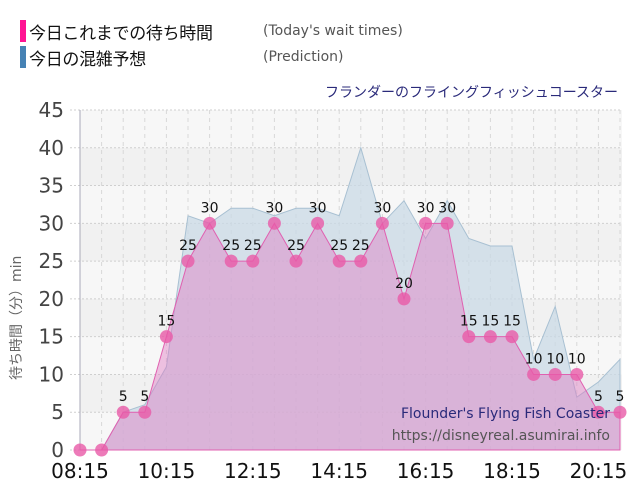  Describe the element at coordinates (426, 471) in the screenshot. I see `svg-text: 16:15` at that location.